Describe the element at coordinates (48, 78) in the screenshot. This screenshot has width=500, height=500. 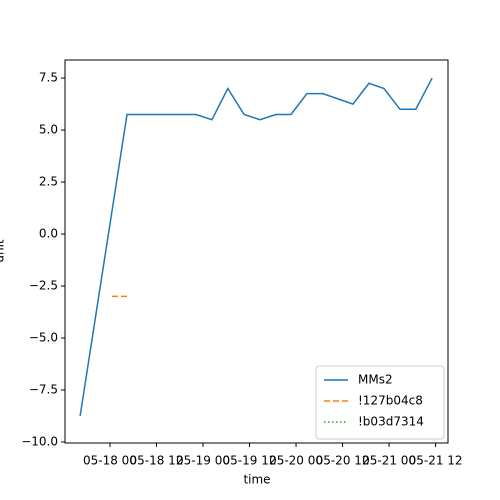
I see `y-tick-label: 7.5` at that location.